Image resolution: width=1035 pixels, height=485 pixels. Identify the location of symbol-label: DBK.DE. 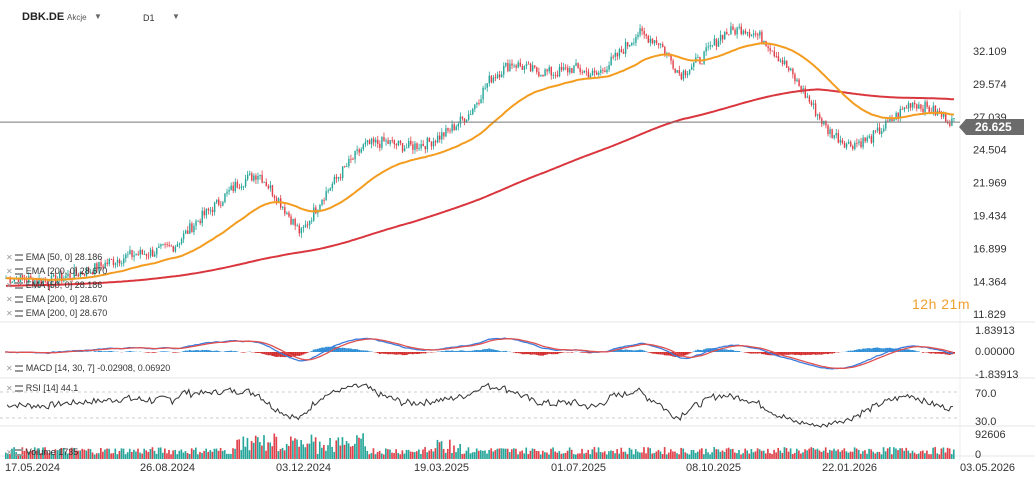
(43, 17).